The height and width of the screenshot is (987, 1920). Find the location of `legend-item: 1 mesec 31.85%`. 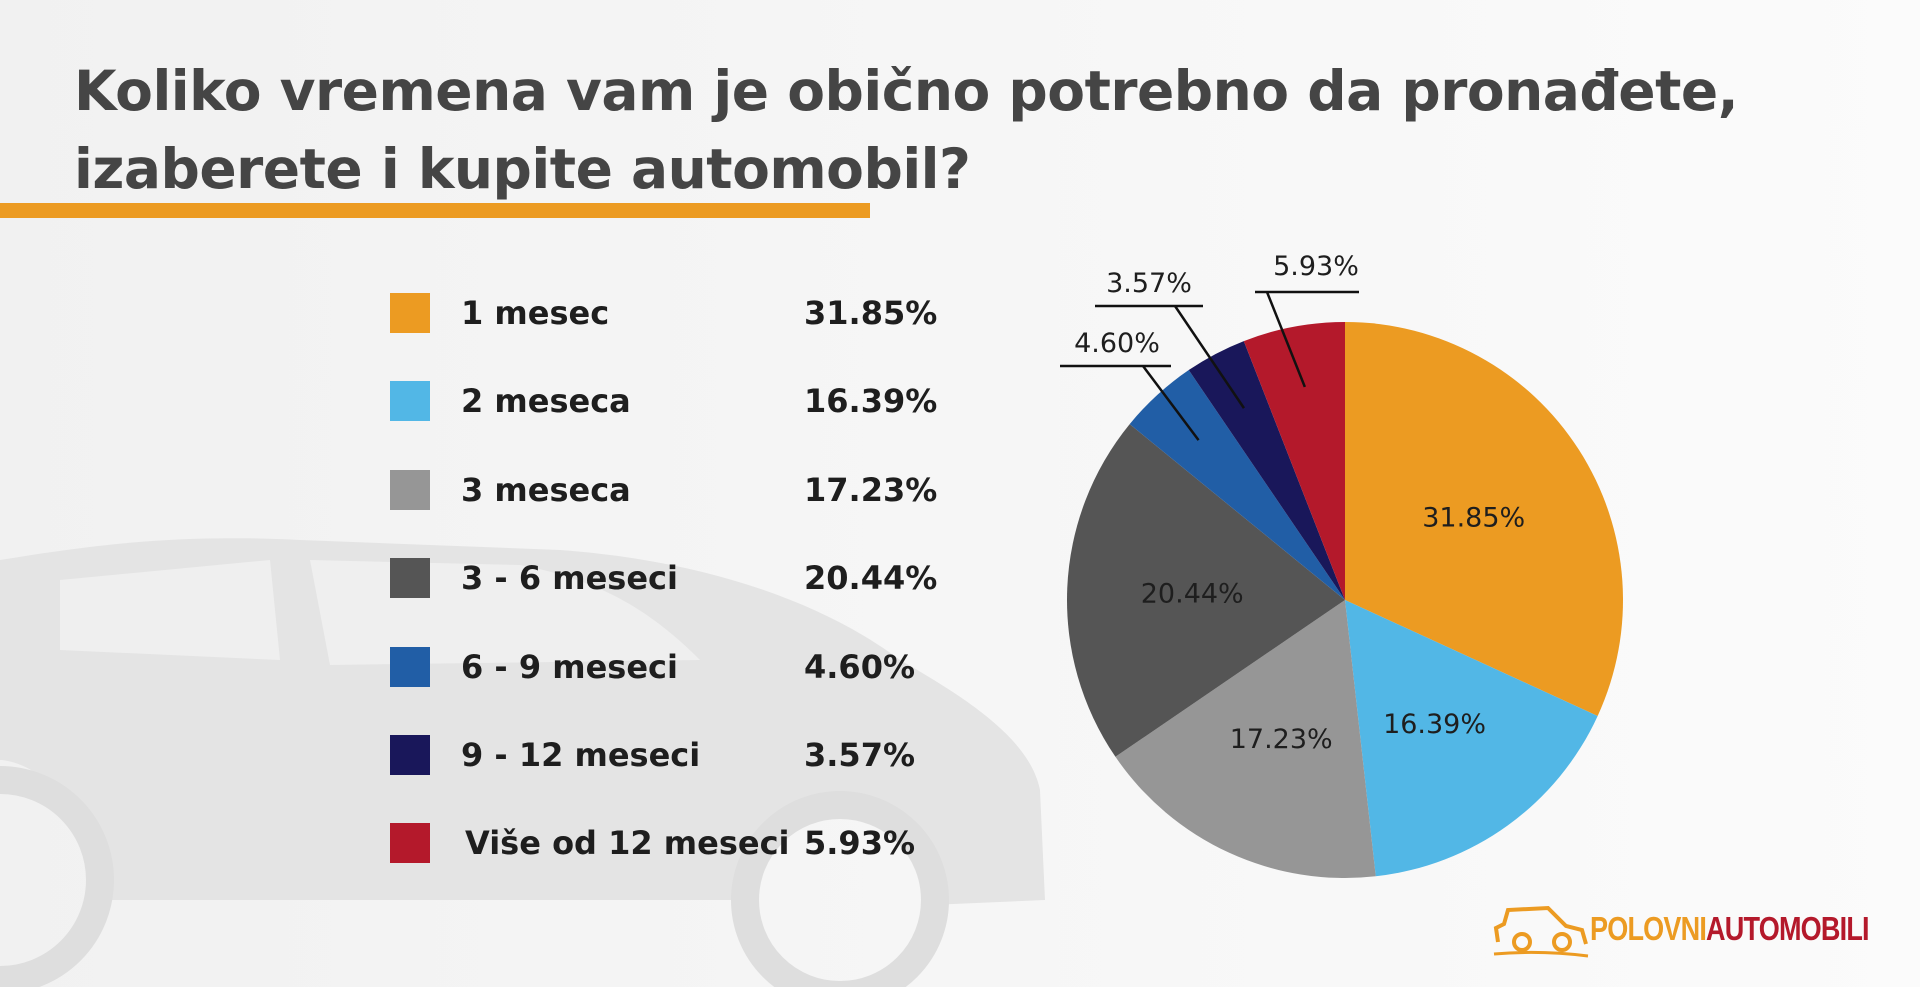

legend-item: 1 mesec 31.85% is located at coordinates (670, 313).